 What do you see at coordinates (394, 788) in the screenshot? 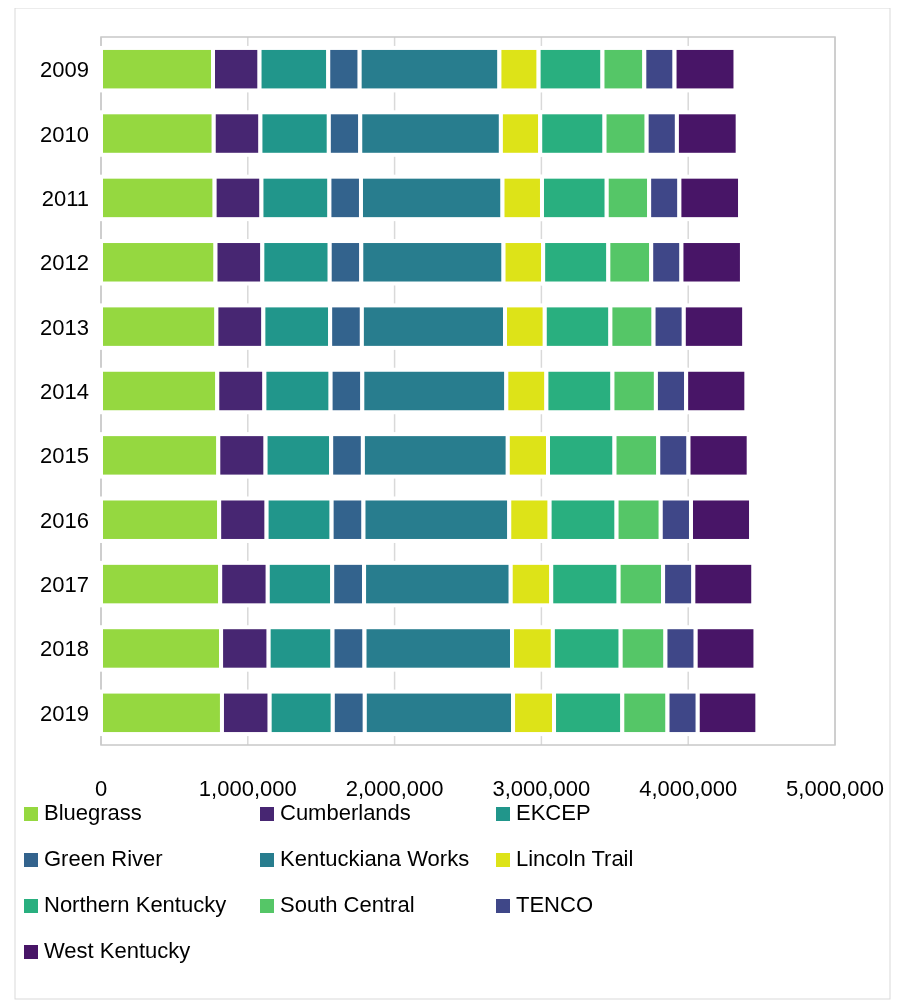
I see `x-tick-label: 2,000,000` at bounding box center [394, 788].